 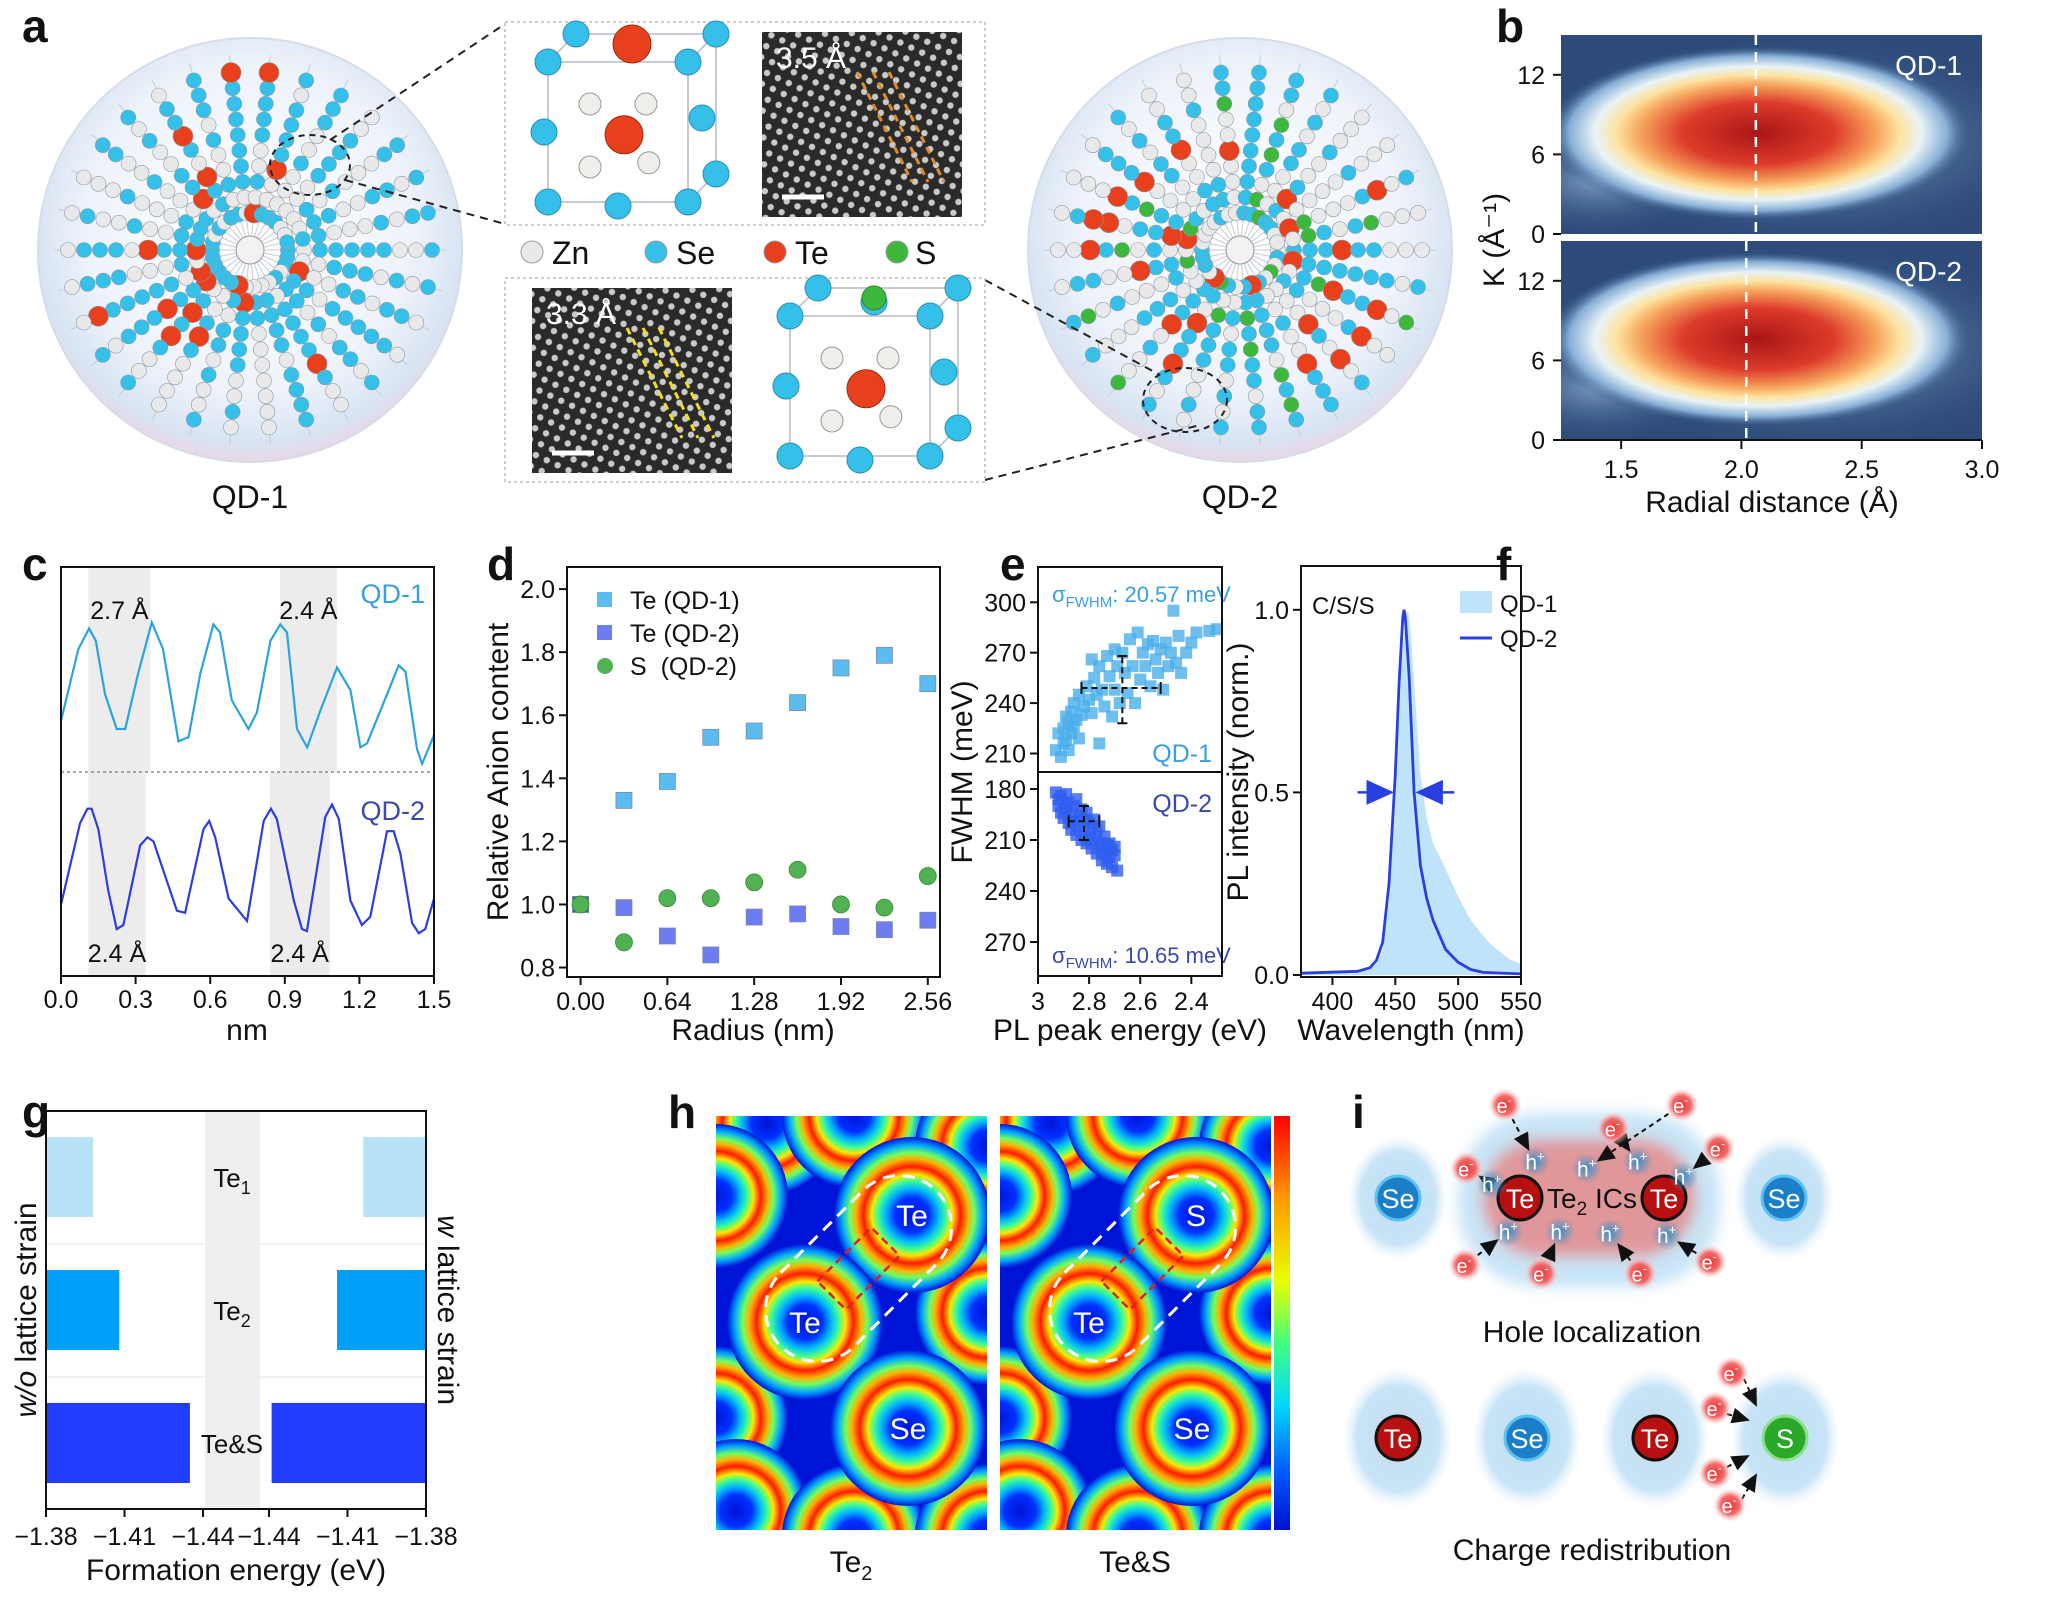 I want to click on sigma-symbol: σ, so click(x=1059, y=955).